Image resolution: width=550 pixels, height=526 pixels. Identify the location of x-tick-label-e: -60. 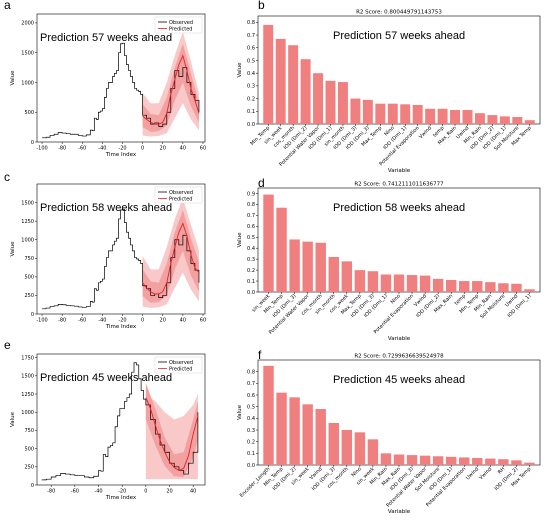
(75, 492).